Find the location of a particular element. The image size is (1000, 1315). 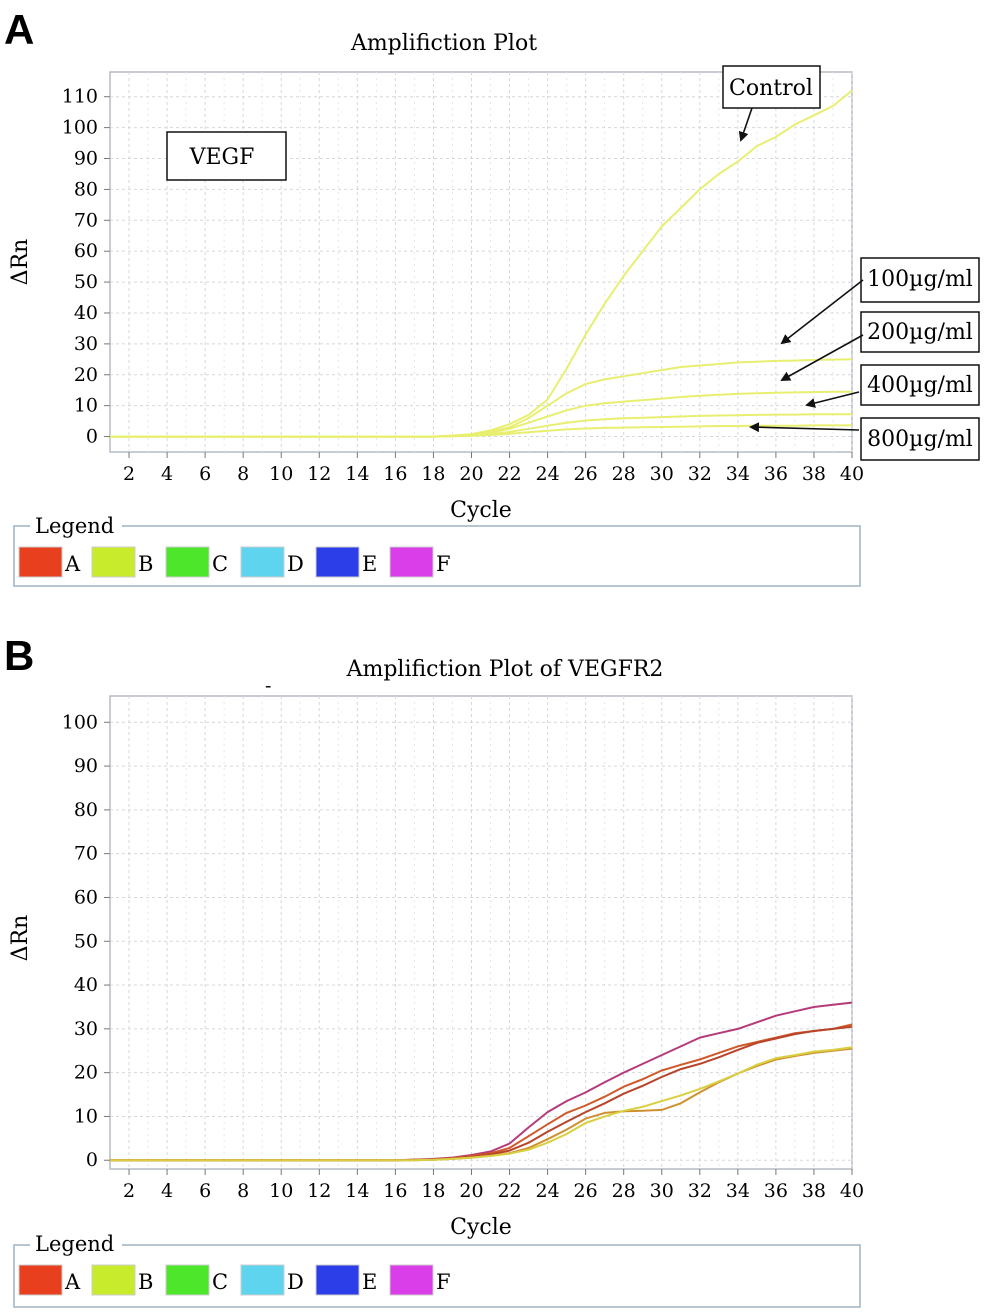

annotation-800-box is located at coordinates (920, 439).